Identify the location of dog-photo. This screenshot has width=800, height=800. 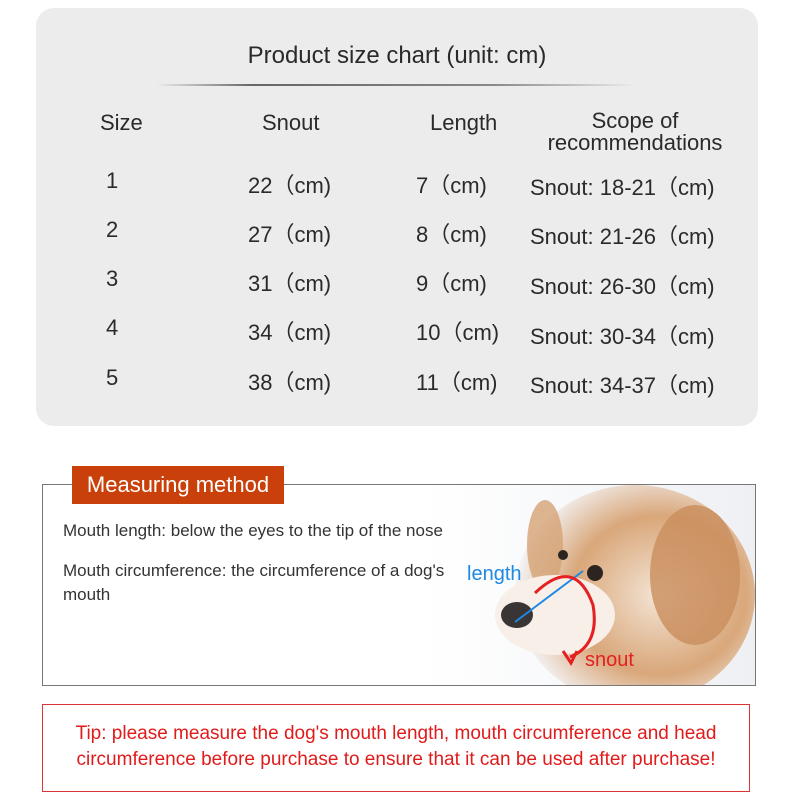
(590, 585).